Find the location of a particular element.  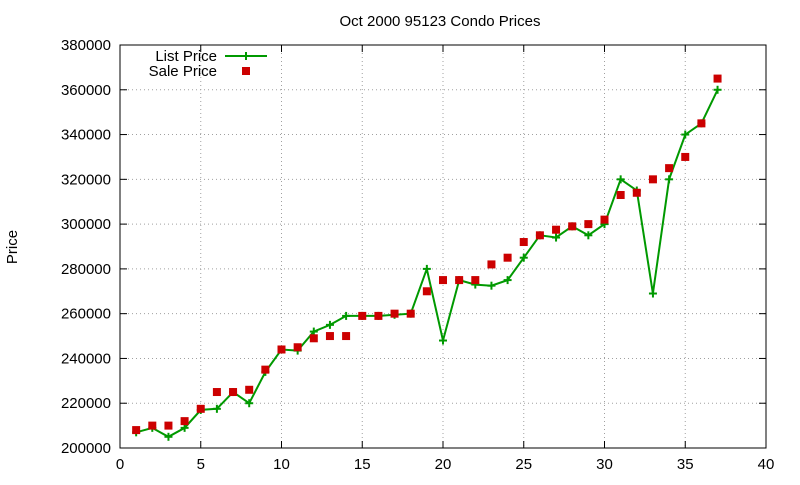

legend-label-list-price: List Price is located at coordinates (186, 56).